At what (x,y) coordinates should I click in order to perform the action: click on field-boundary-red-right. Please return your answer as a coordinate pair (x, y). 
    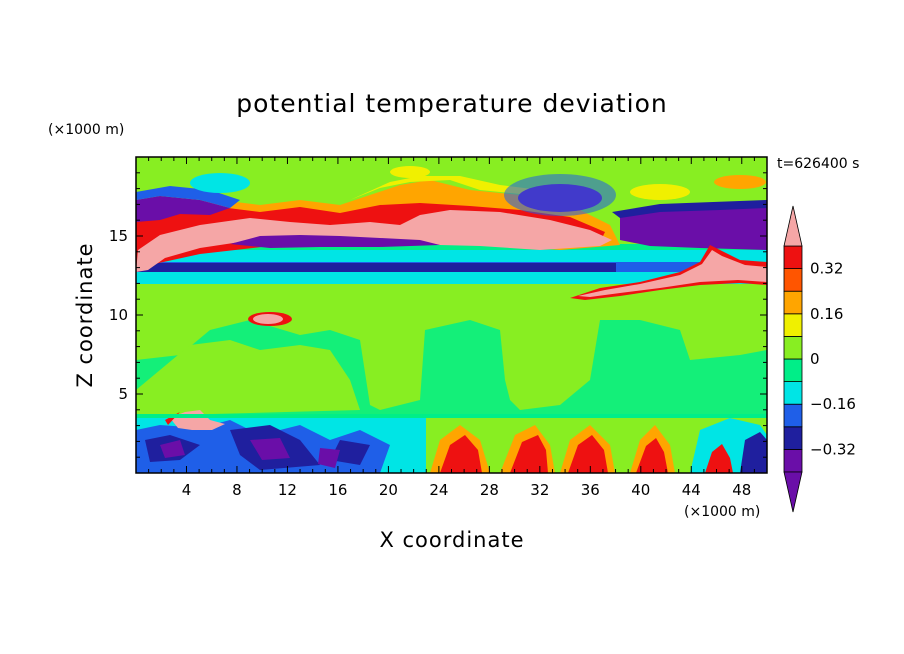
    Looking at the image, I should click on (719, 458).